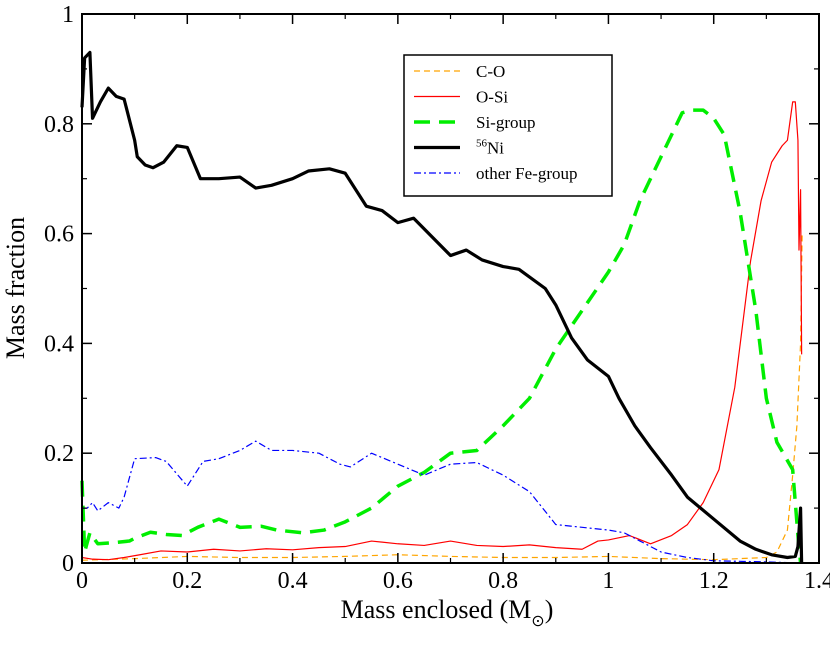  I want to click on legend: C-O O-Si Si-group 56Ni other Fe-group, so click(508, 125).